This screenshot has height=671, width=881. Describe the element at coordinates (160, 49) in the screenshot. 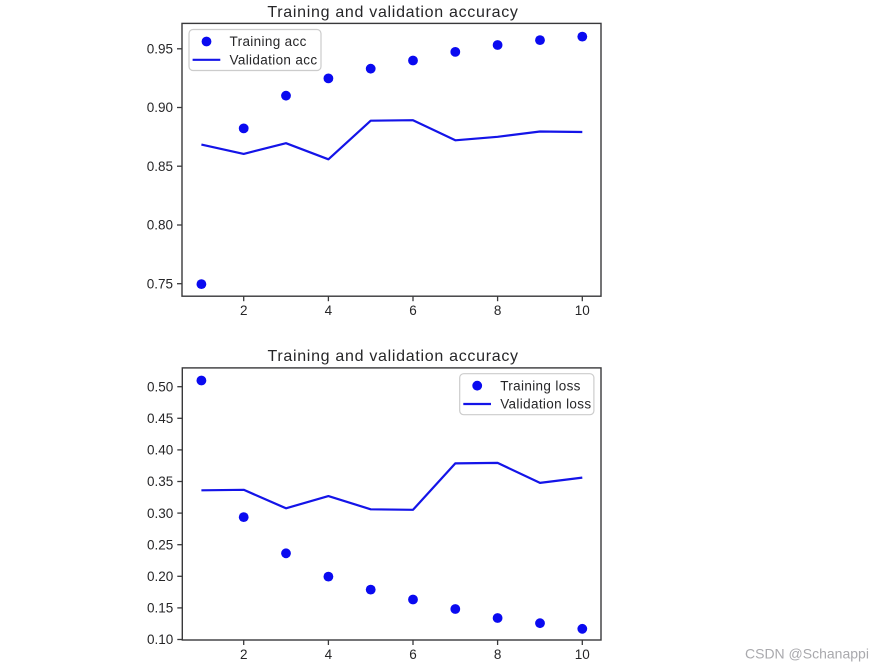

I see `svg-text: 0.95` at that location.